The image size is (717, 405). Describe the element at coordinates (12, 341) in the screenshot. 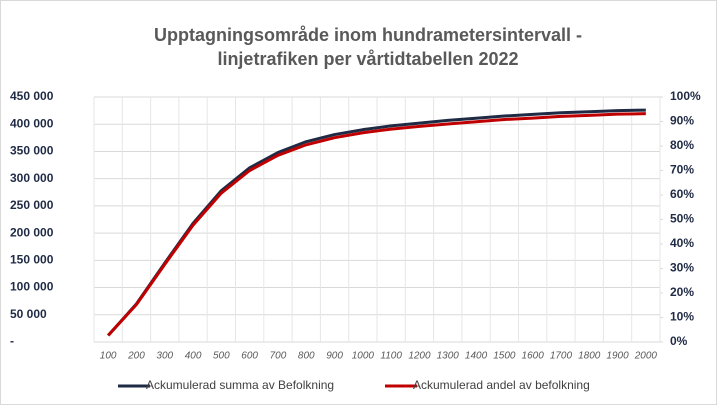

I see `y-tick-label: -` at that location.